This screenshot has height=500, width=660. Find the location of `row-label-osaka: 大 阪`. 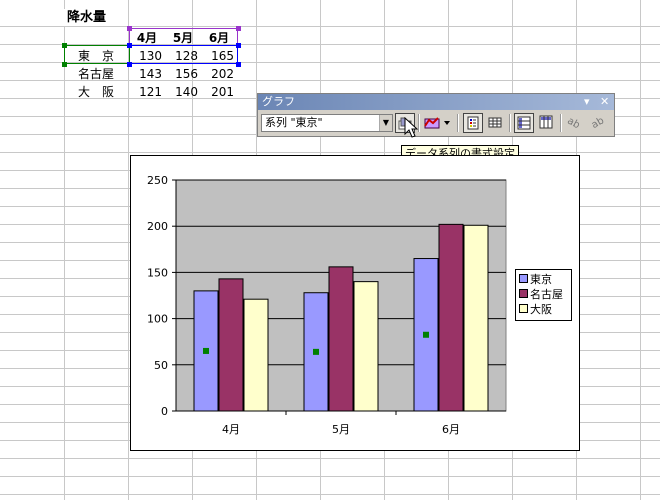

row-label-osaka: 大 阪 is located at coordinates (95, 92).